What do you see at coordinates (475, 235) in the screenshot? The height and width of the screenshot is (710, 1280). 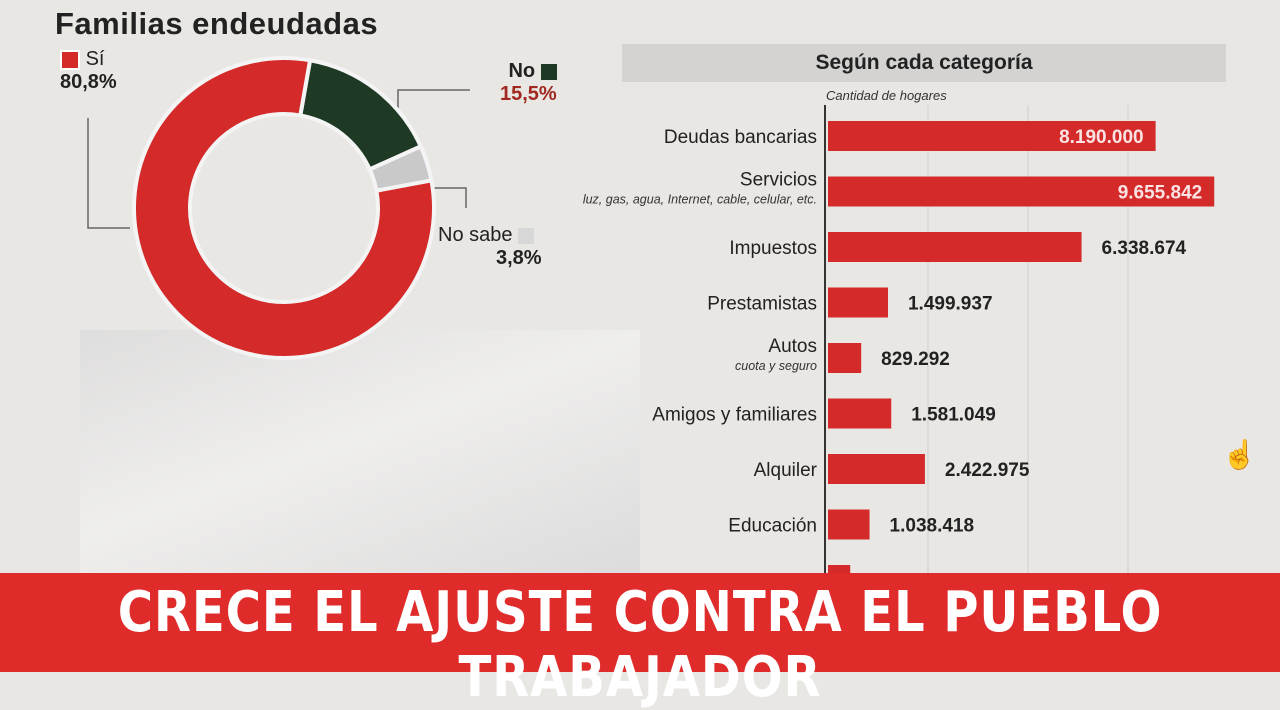 I see `legend-no-sabe-label: No sabe` at bounding box center [475, 235].